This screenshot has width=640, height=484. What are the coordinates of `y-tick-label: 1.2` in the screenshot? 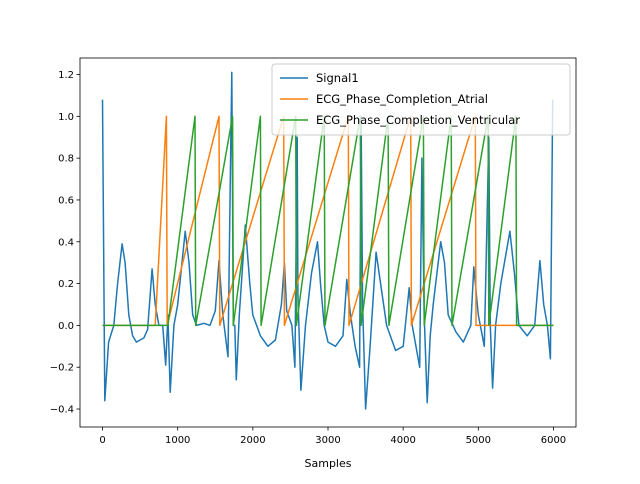 It's located at (66, 75).